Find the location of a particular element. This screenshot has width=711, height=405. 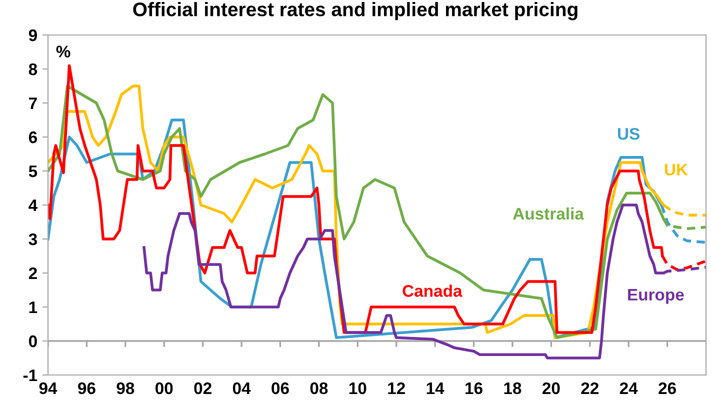

series-label: Canada is located at coordinates (432, 290).